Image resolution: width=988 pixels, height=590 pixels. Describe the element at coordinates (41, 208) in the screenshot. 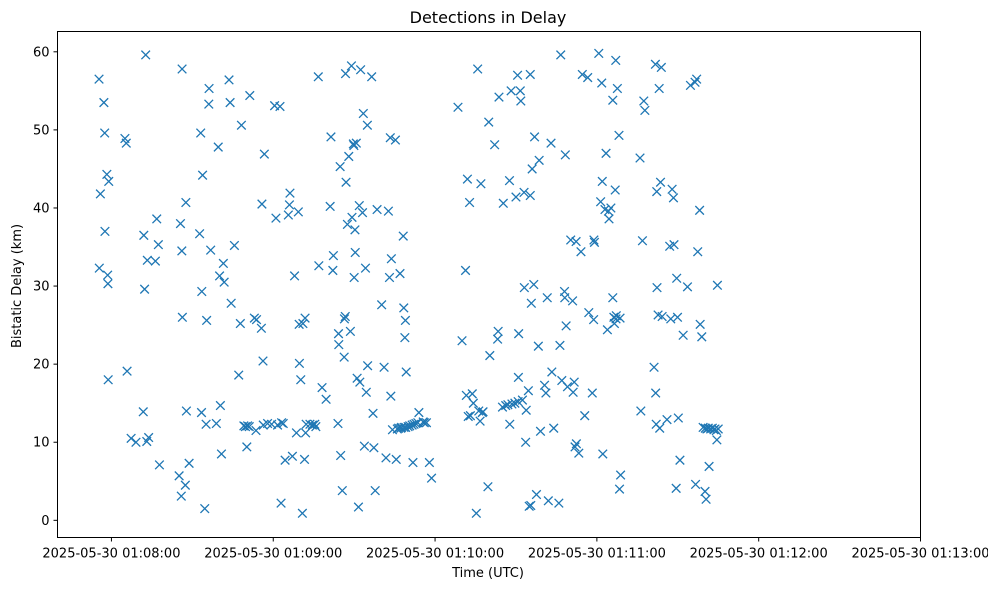

I see `y-tick-label: 40` at that location.